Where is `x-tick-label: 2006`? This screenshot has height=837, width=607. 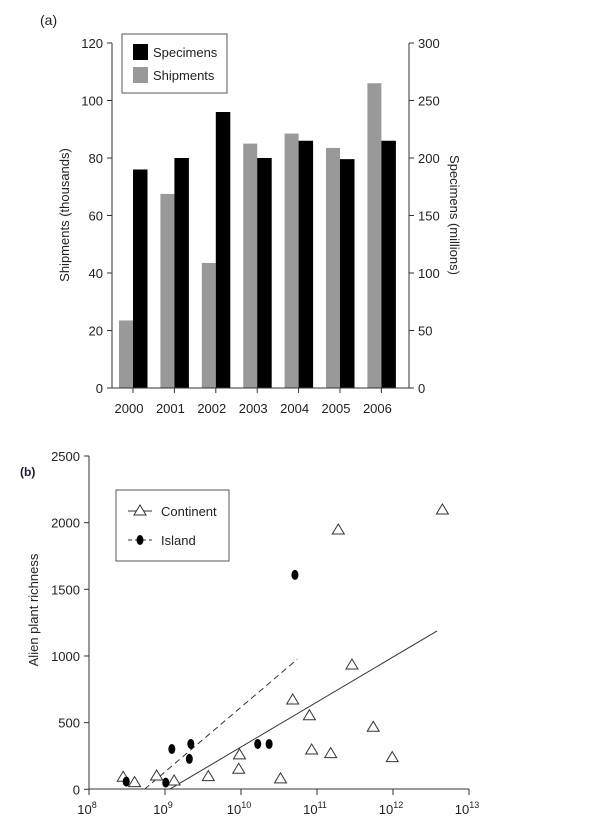
x-tick-label: 2006 is located at coordinates (377, 408).